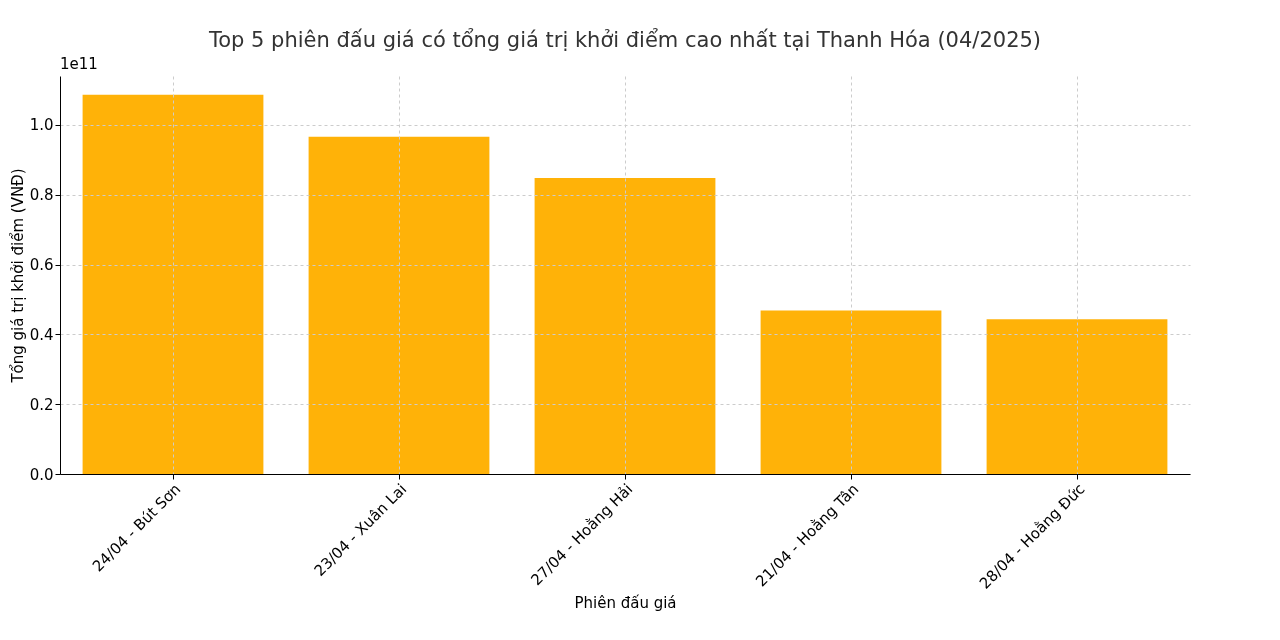 This screenshot has height=640, width=1280. I want to click on y-tick-label: 0.8, so click(41, 195).